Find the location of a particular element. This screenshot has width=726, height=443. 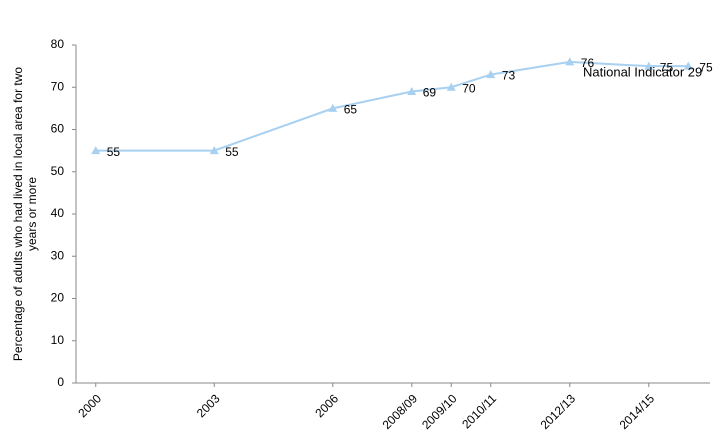

y-tick-label: 30 is located at coordinates (58, 255).